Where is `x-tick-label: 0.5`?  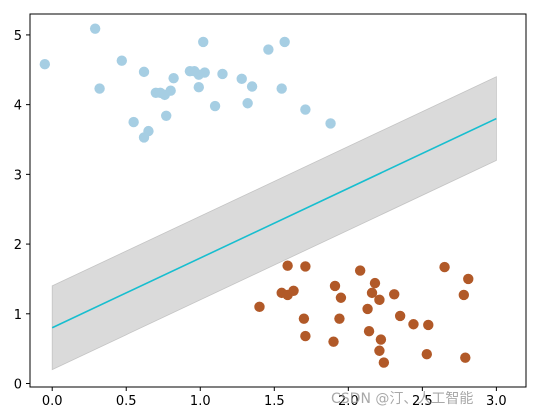 x-tick-label: 0.5 is located at coordinates (126, 401).